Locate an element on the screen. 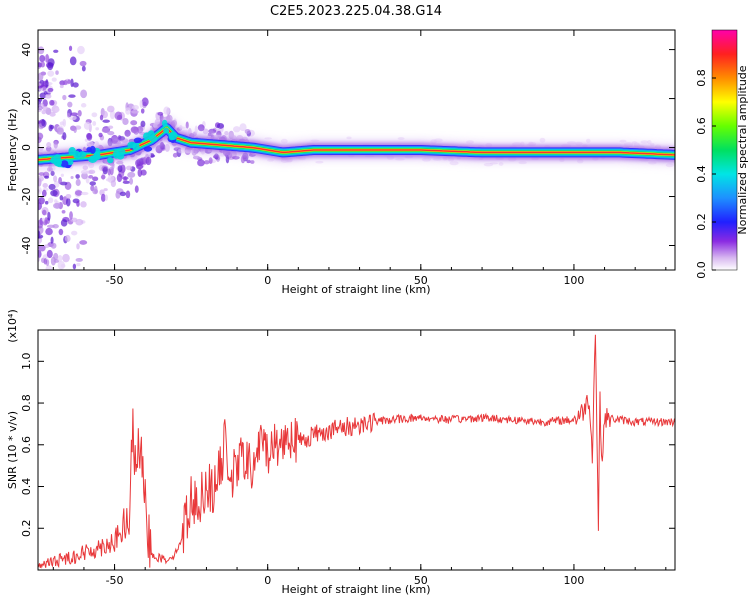  x-tick-label: 0 is located at coordinates (267, 280).